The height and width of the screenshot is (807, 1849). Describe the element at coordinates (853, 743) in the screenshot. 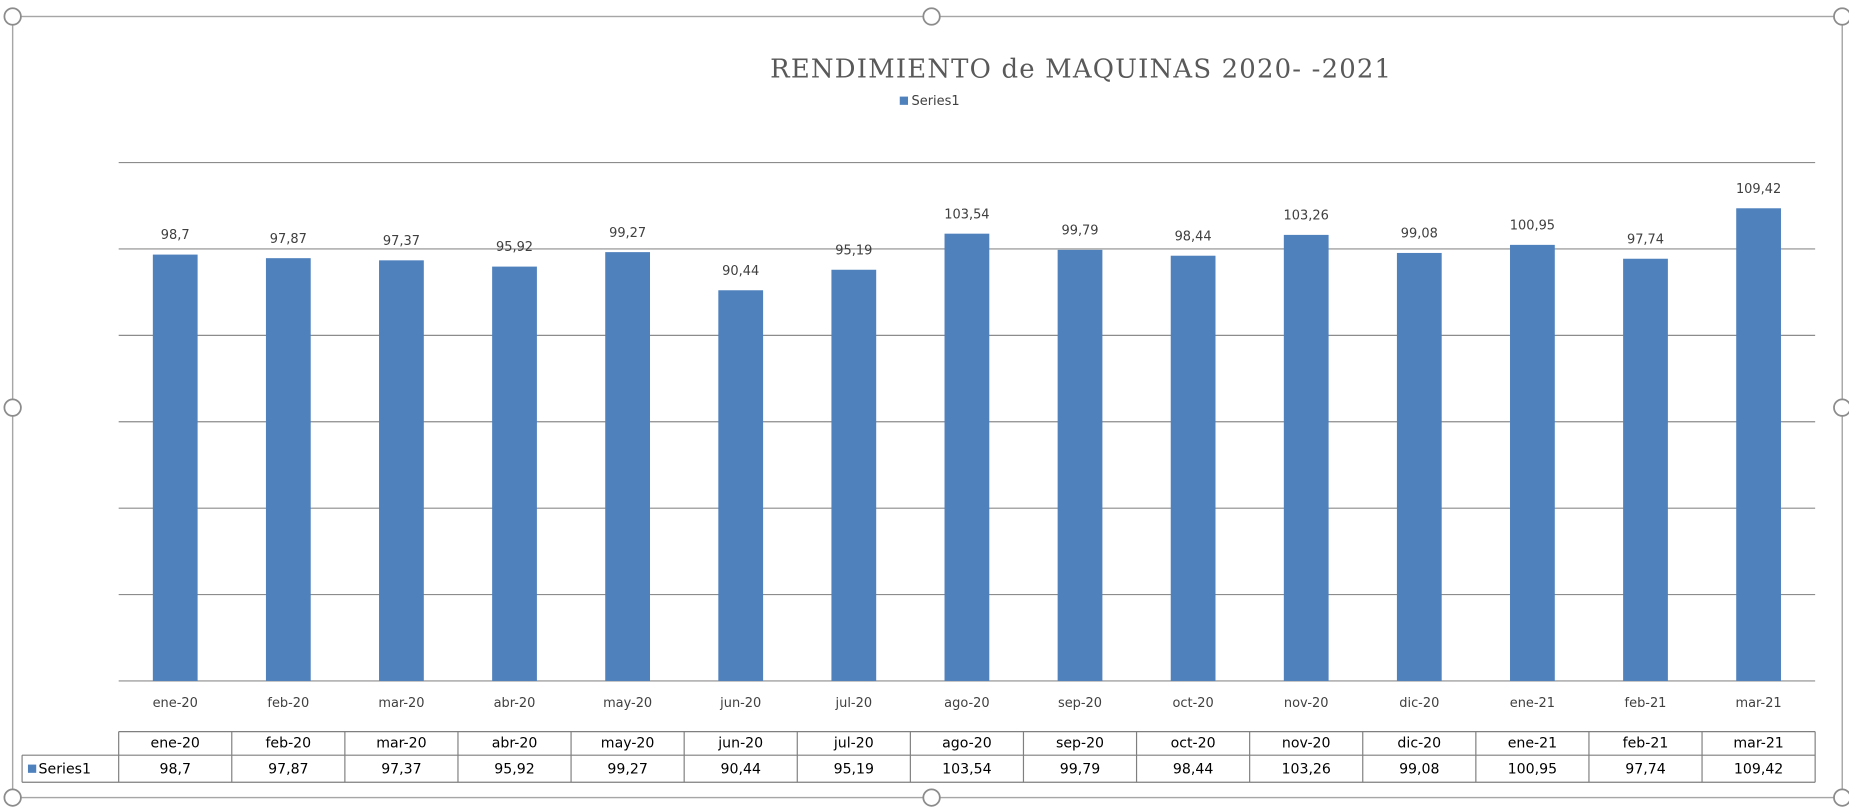

I see `table-header-cell: jul-20` at that location.